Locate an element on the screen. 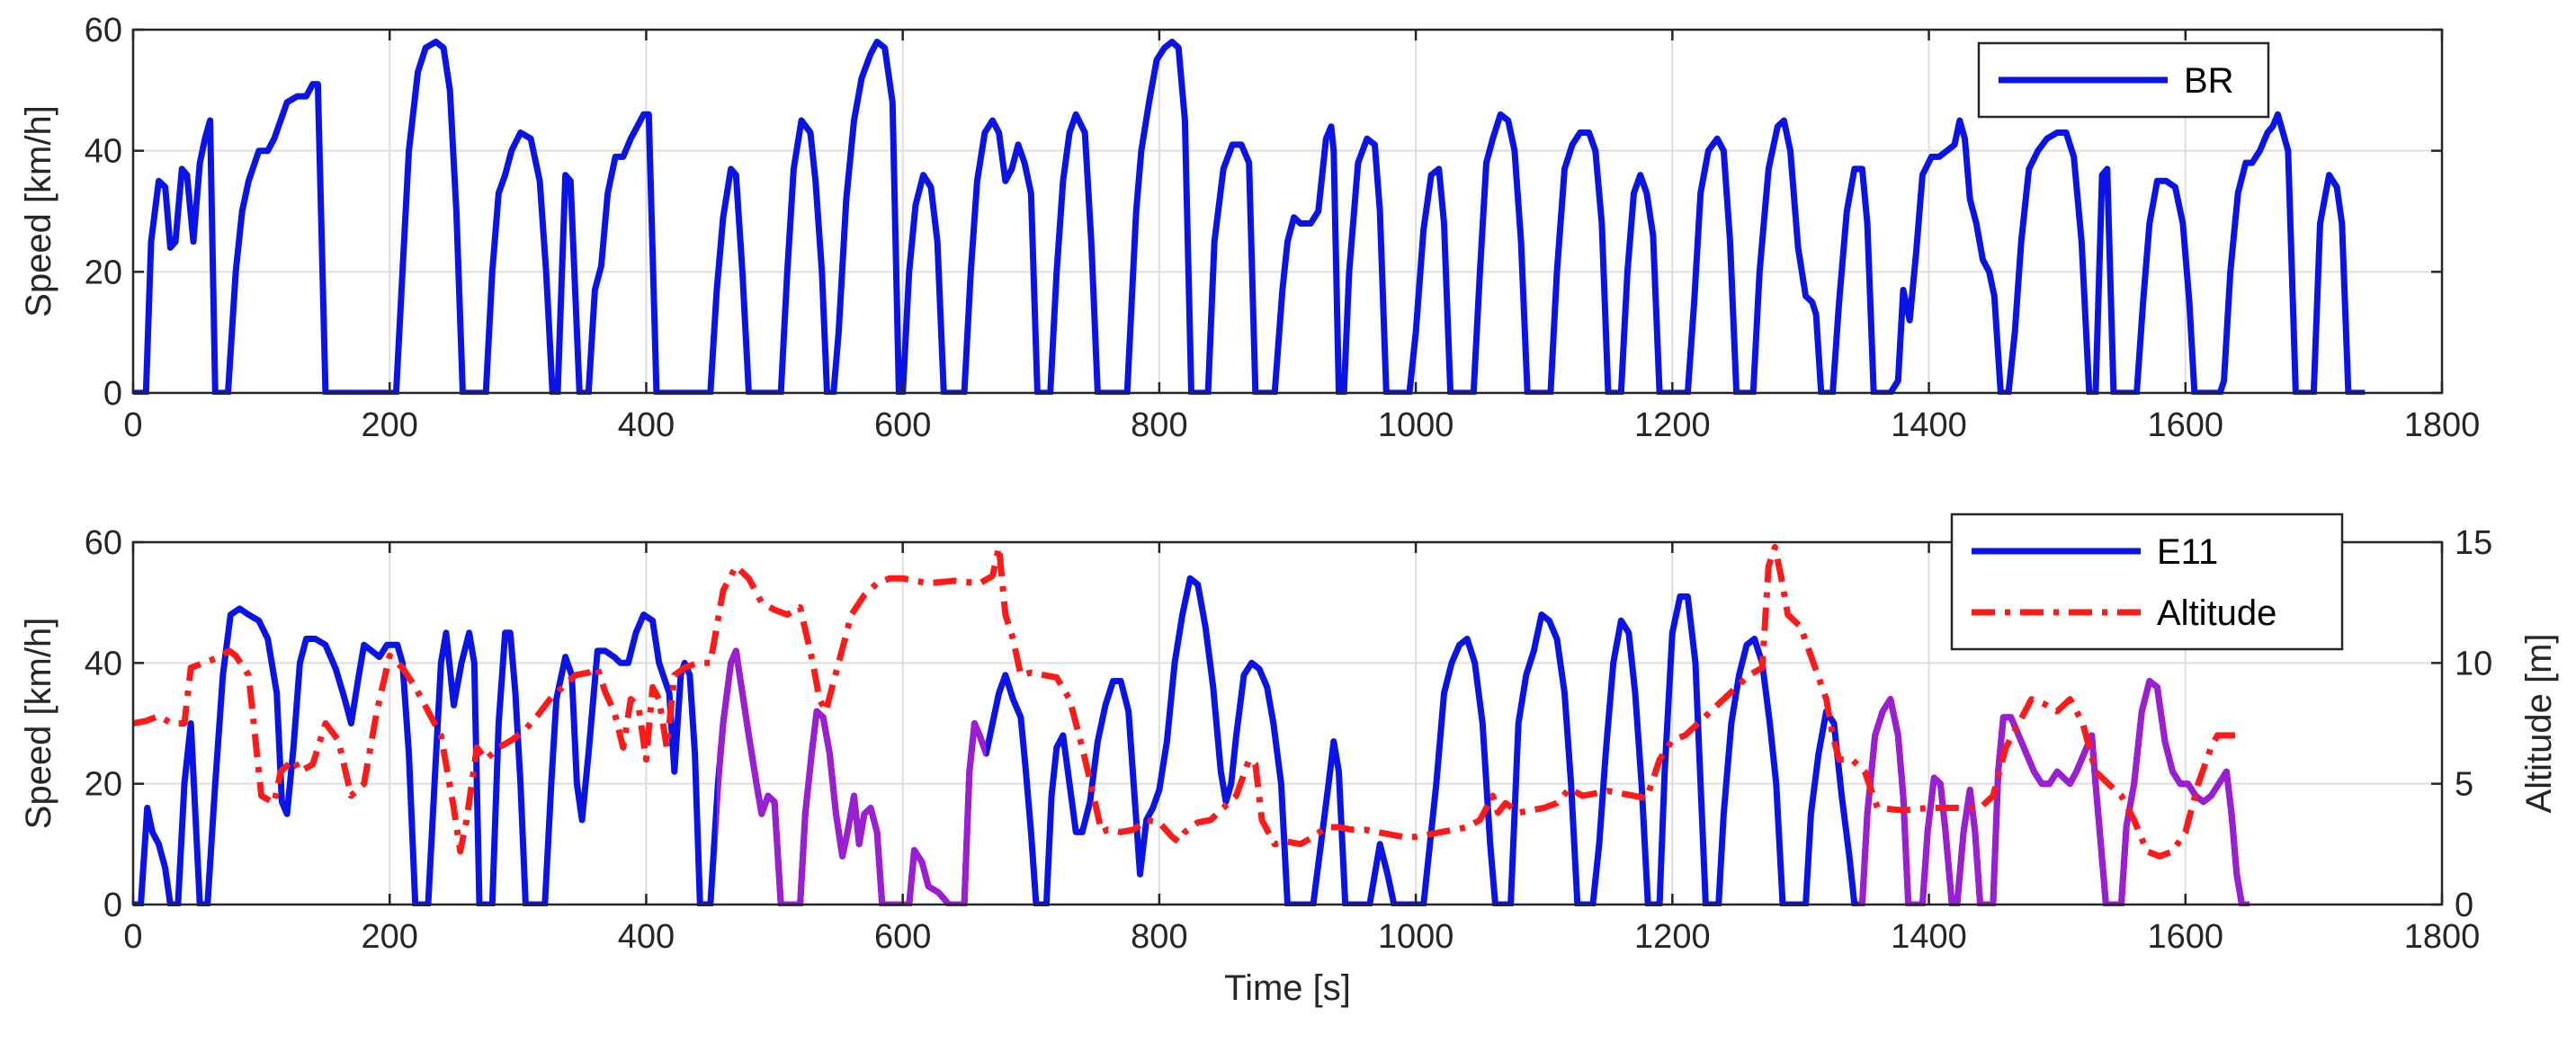 The height and width of the screenshot is (1043, 2576). legend-label-br: BR is located at coordinates (2209, 81).